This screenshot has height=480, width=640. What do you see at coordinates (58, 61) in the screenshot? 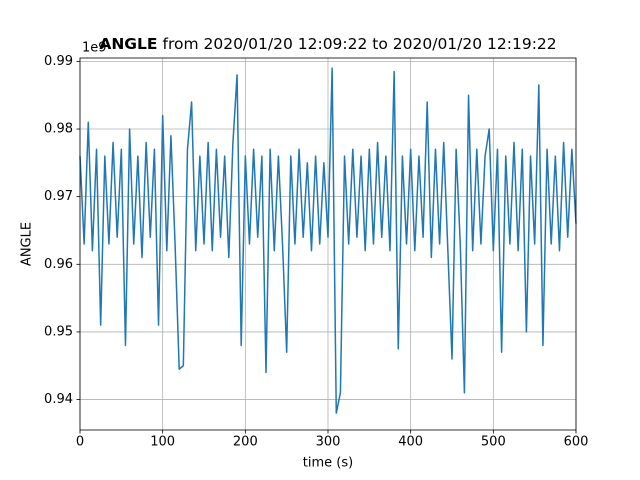
I see `y-tick-label: 0.99` at bounding box center [58, 61].